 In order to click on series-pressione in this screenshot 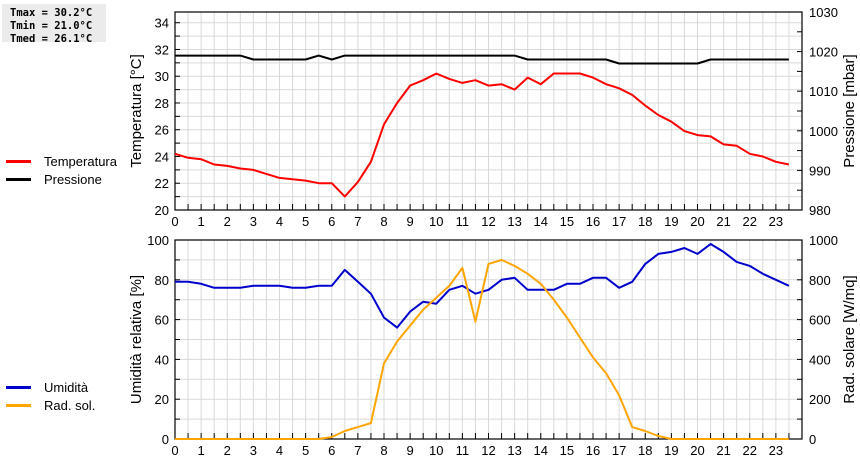, I will do `click(482, 59)`.